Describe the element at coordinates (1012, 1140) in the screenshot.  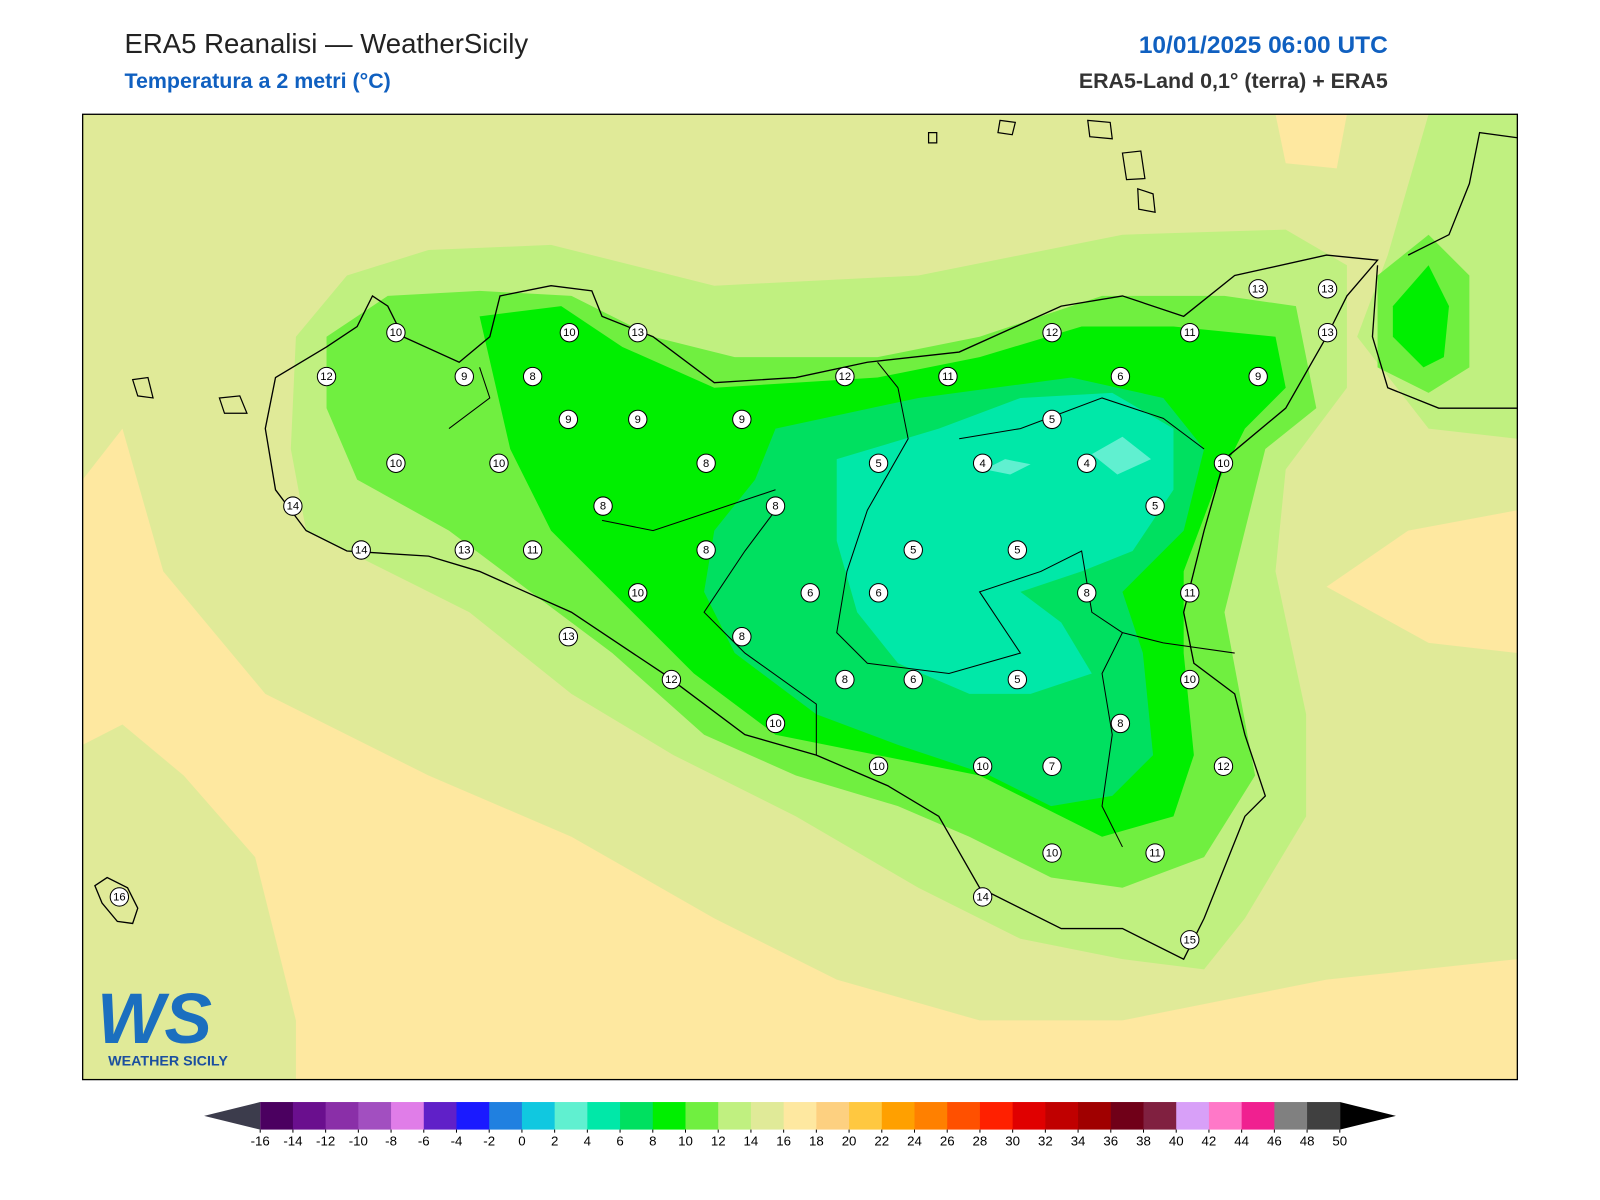
I see `colorbar-tick-label: 30` at that location.